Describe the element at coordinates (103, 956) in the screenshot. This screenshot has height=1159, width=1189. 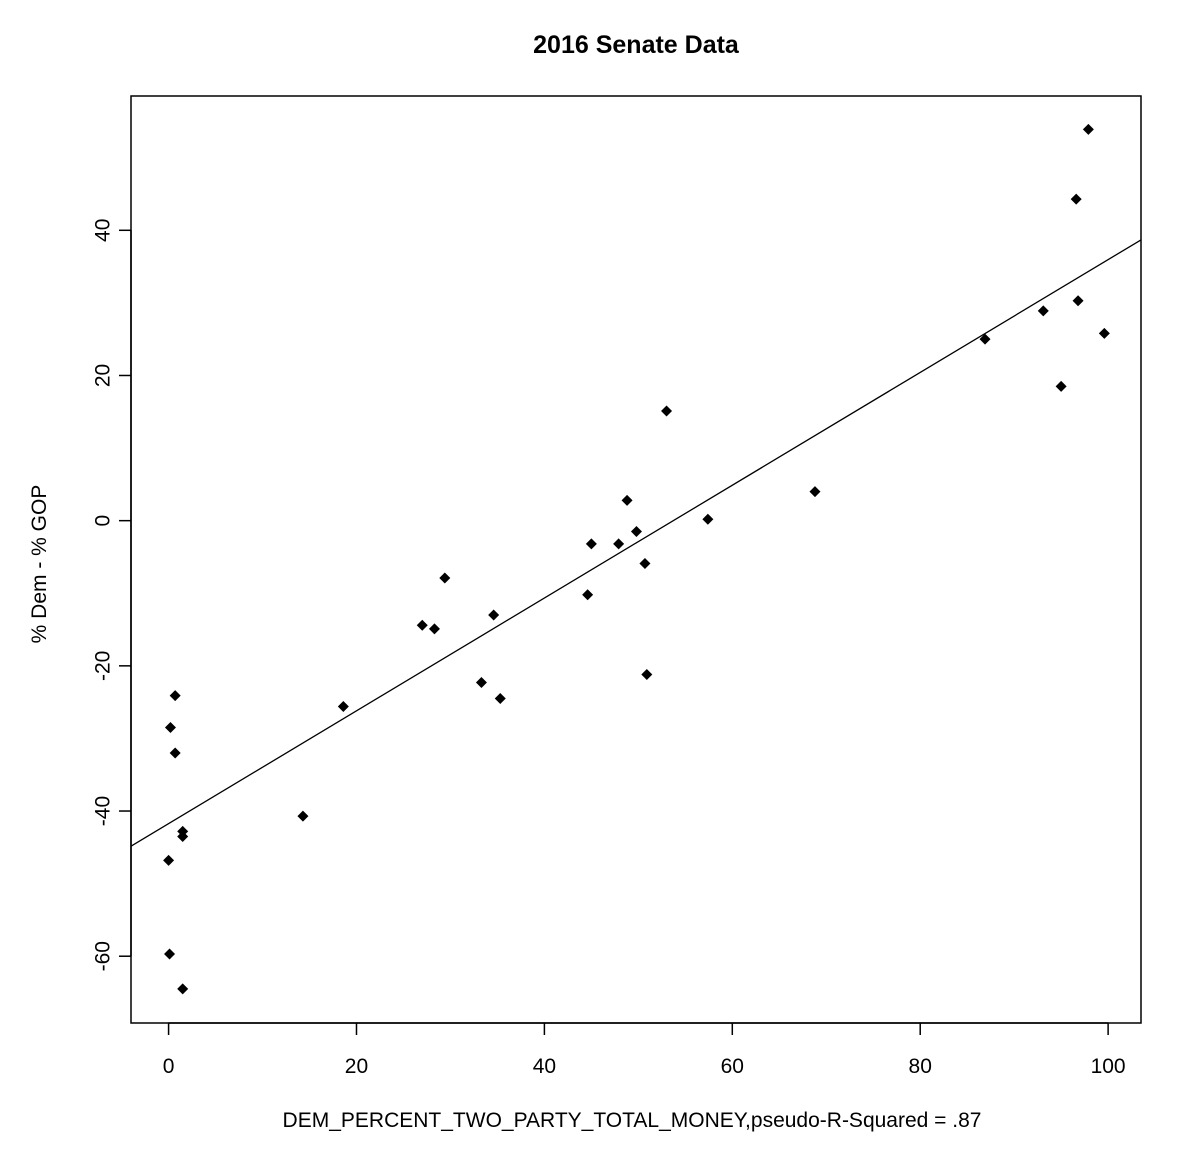
I see `y-tick-label: -60` at that location.